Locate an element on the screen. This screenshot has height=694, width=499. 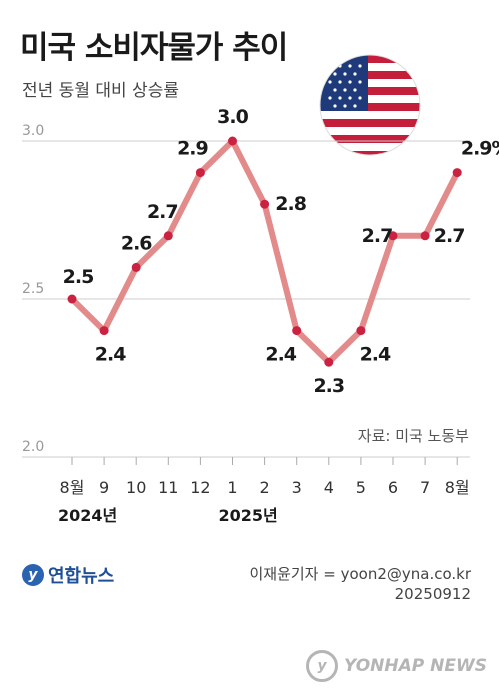
chart-title: 미국 소비자물가 추이 is located at coordinates (154, 48).